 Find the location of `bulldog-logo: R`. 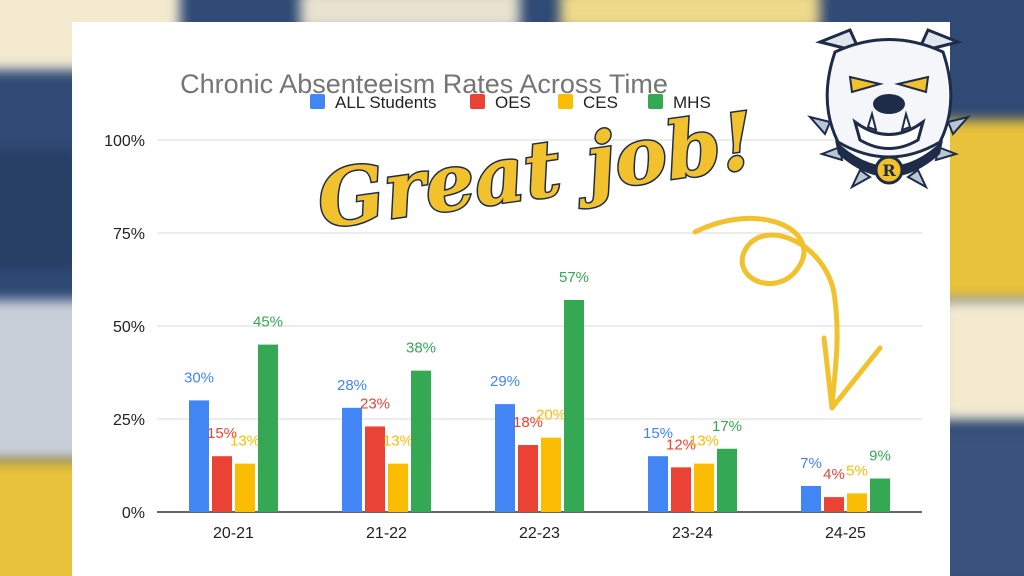

bulldog-logo: R is located at coordinates (889, 109).